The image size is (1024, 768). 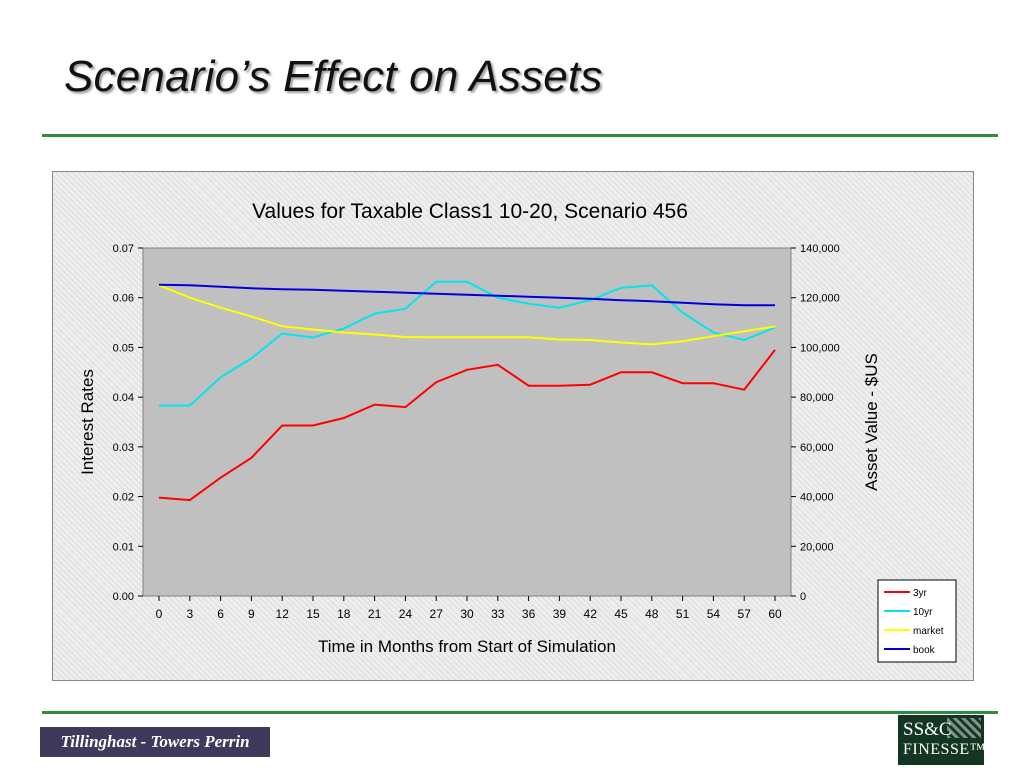 I want to click on x-tick-label: 9, so click(x=251, y=614).